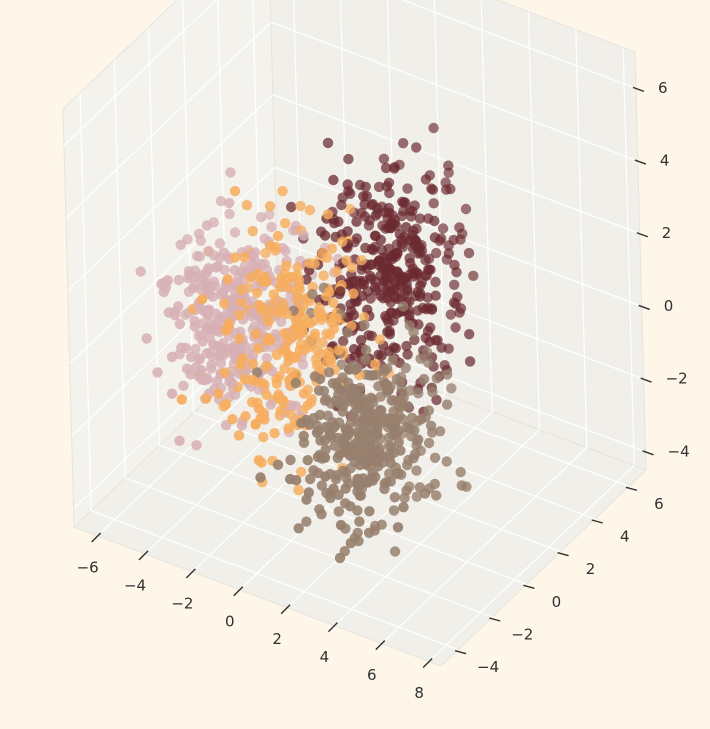 This screenshot has height=729, width=710. Describe the element at coordinates (557, 602) in the screenshot. I see `y-tick-label: 0` at that location.